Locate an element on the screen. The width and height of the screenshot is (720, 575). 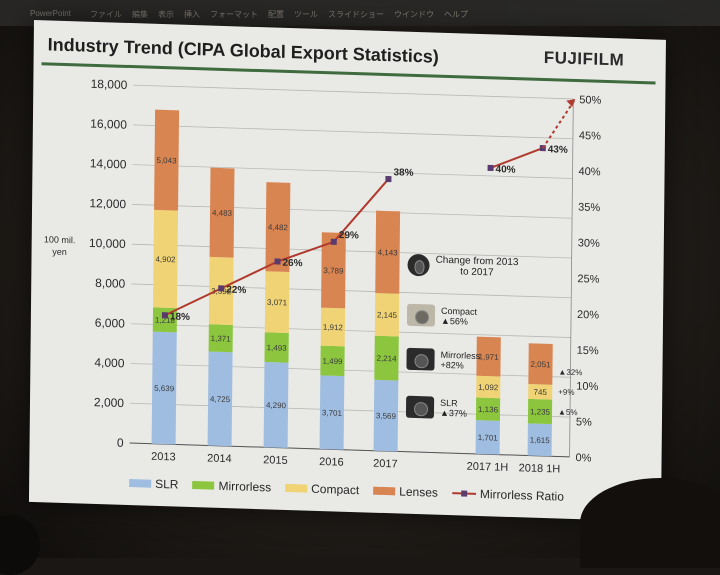
ratio-label: 40% is located at coordinates (506, 170).